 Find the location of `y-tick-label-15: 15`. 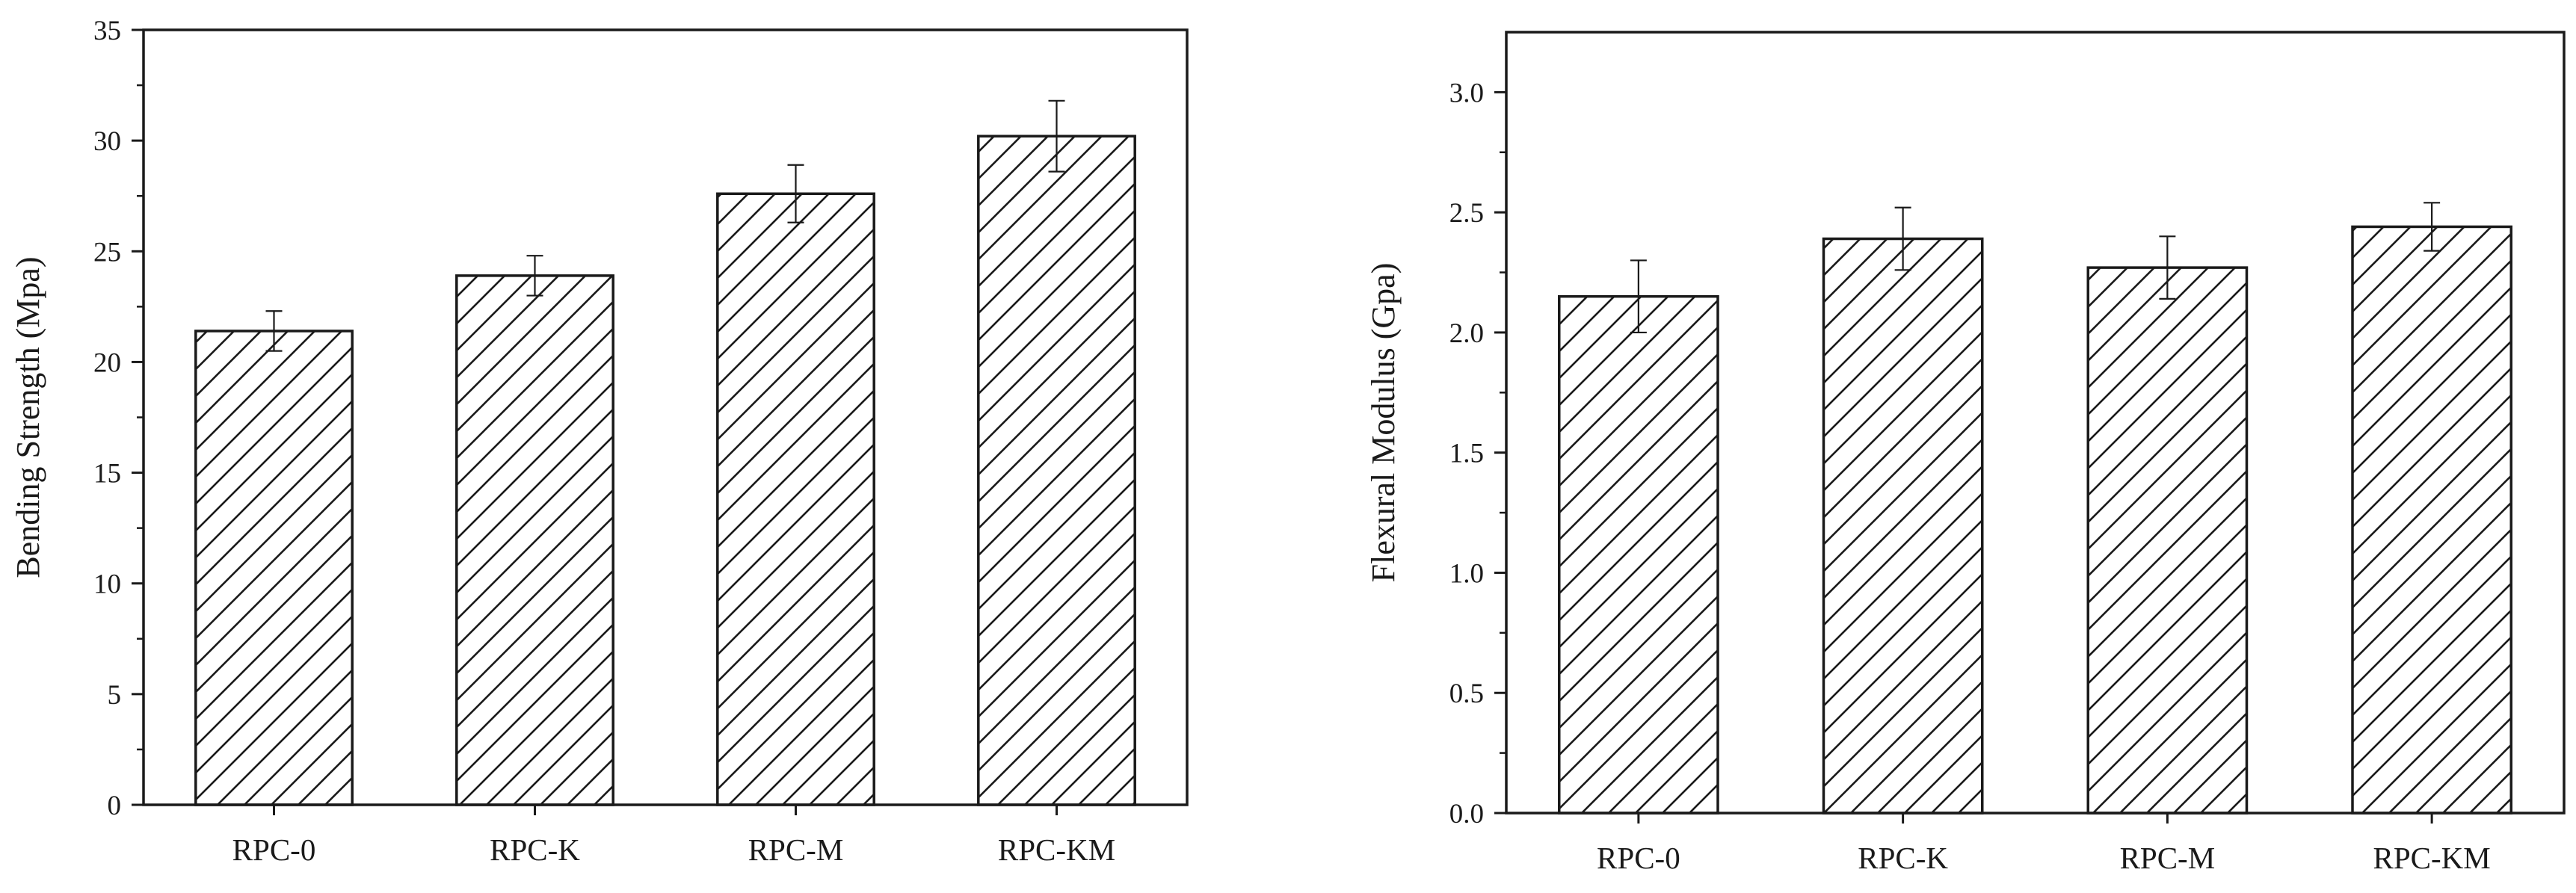

y-tick-label-15: 15 is located at coordinates (107, 474).